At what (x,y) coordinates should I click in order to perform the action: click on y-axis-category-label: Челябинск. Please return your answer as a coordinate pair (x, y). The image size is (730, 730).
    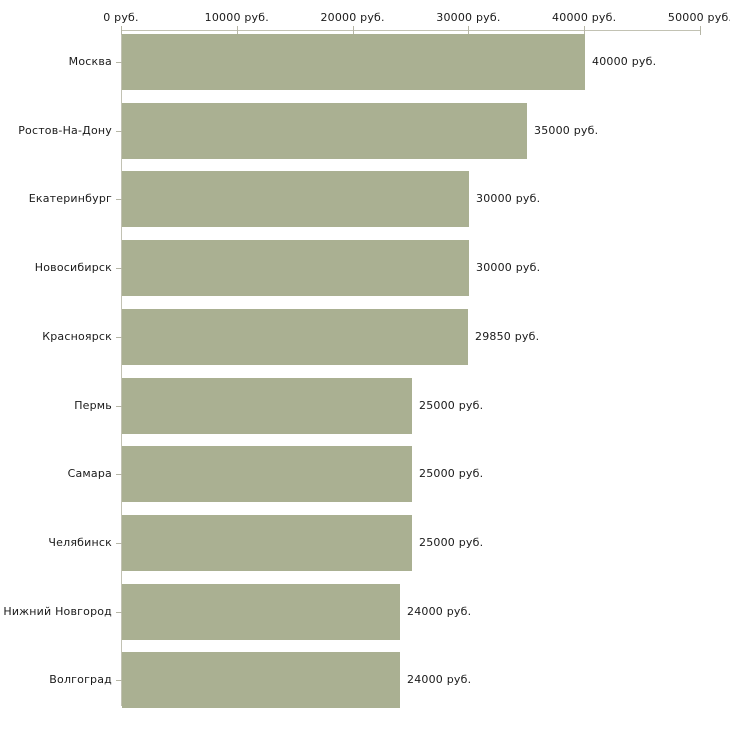
    Looking at the image, I should click on (80, 542).